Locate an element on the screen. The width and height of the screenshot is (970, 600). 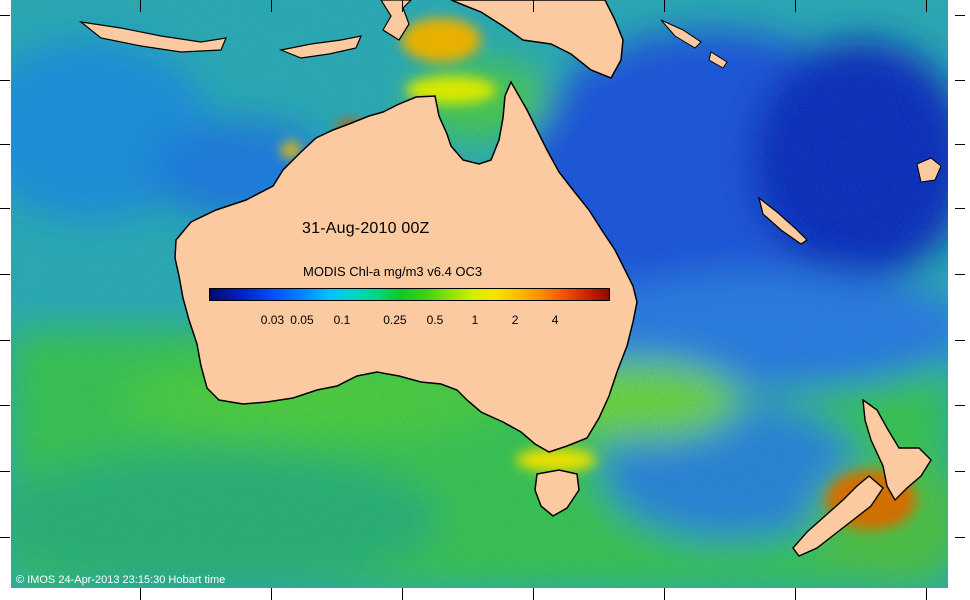
right-margin is located at coordinates (959, 300).